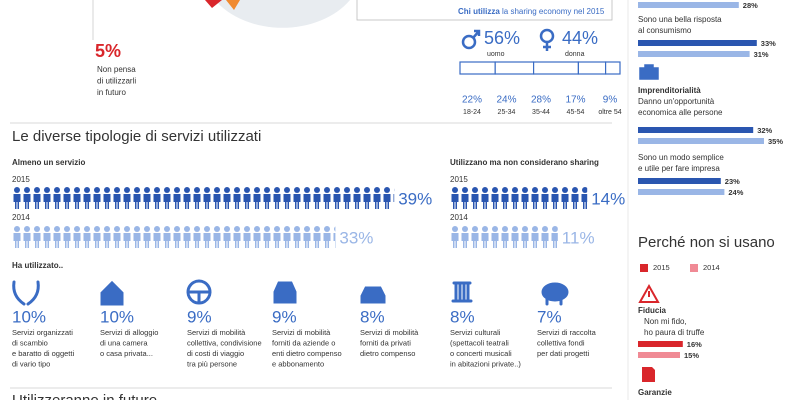 The height and width of the screenshot is (400, 800). What do you see at coordinates (681, 157) in the screenshot?
I see `reason-text: Sono un modo semplice` at bounding box center [681, 157].